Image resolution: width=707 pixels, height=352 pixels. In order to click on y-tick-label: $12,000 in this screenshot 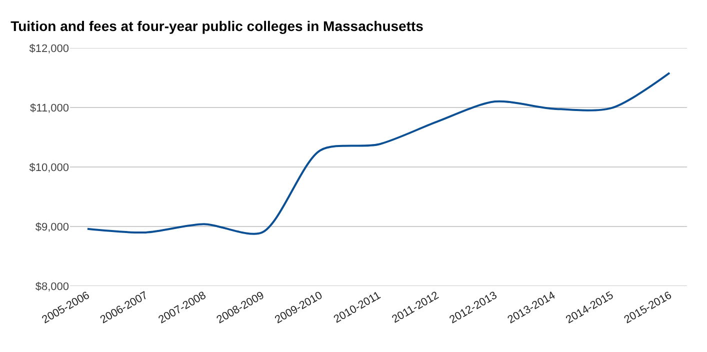, I will do `click(49, 48)`.